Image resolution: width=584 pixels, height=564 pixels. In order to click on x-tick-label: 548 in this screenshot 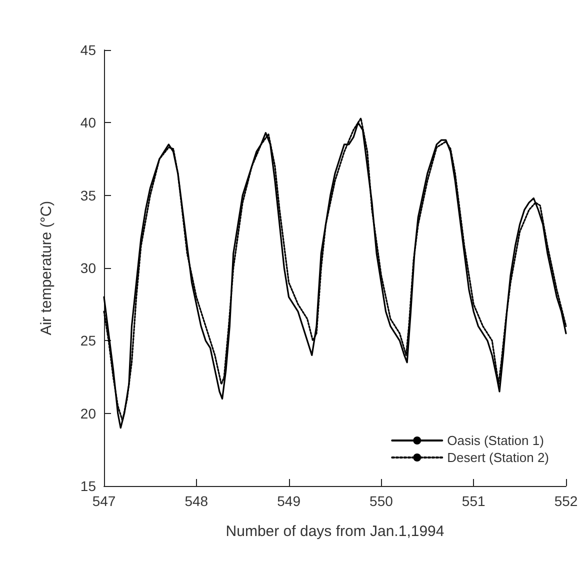, I will do `click(196, 501)`.